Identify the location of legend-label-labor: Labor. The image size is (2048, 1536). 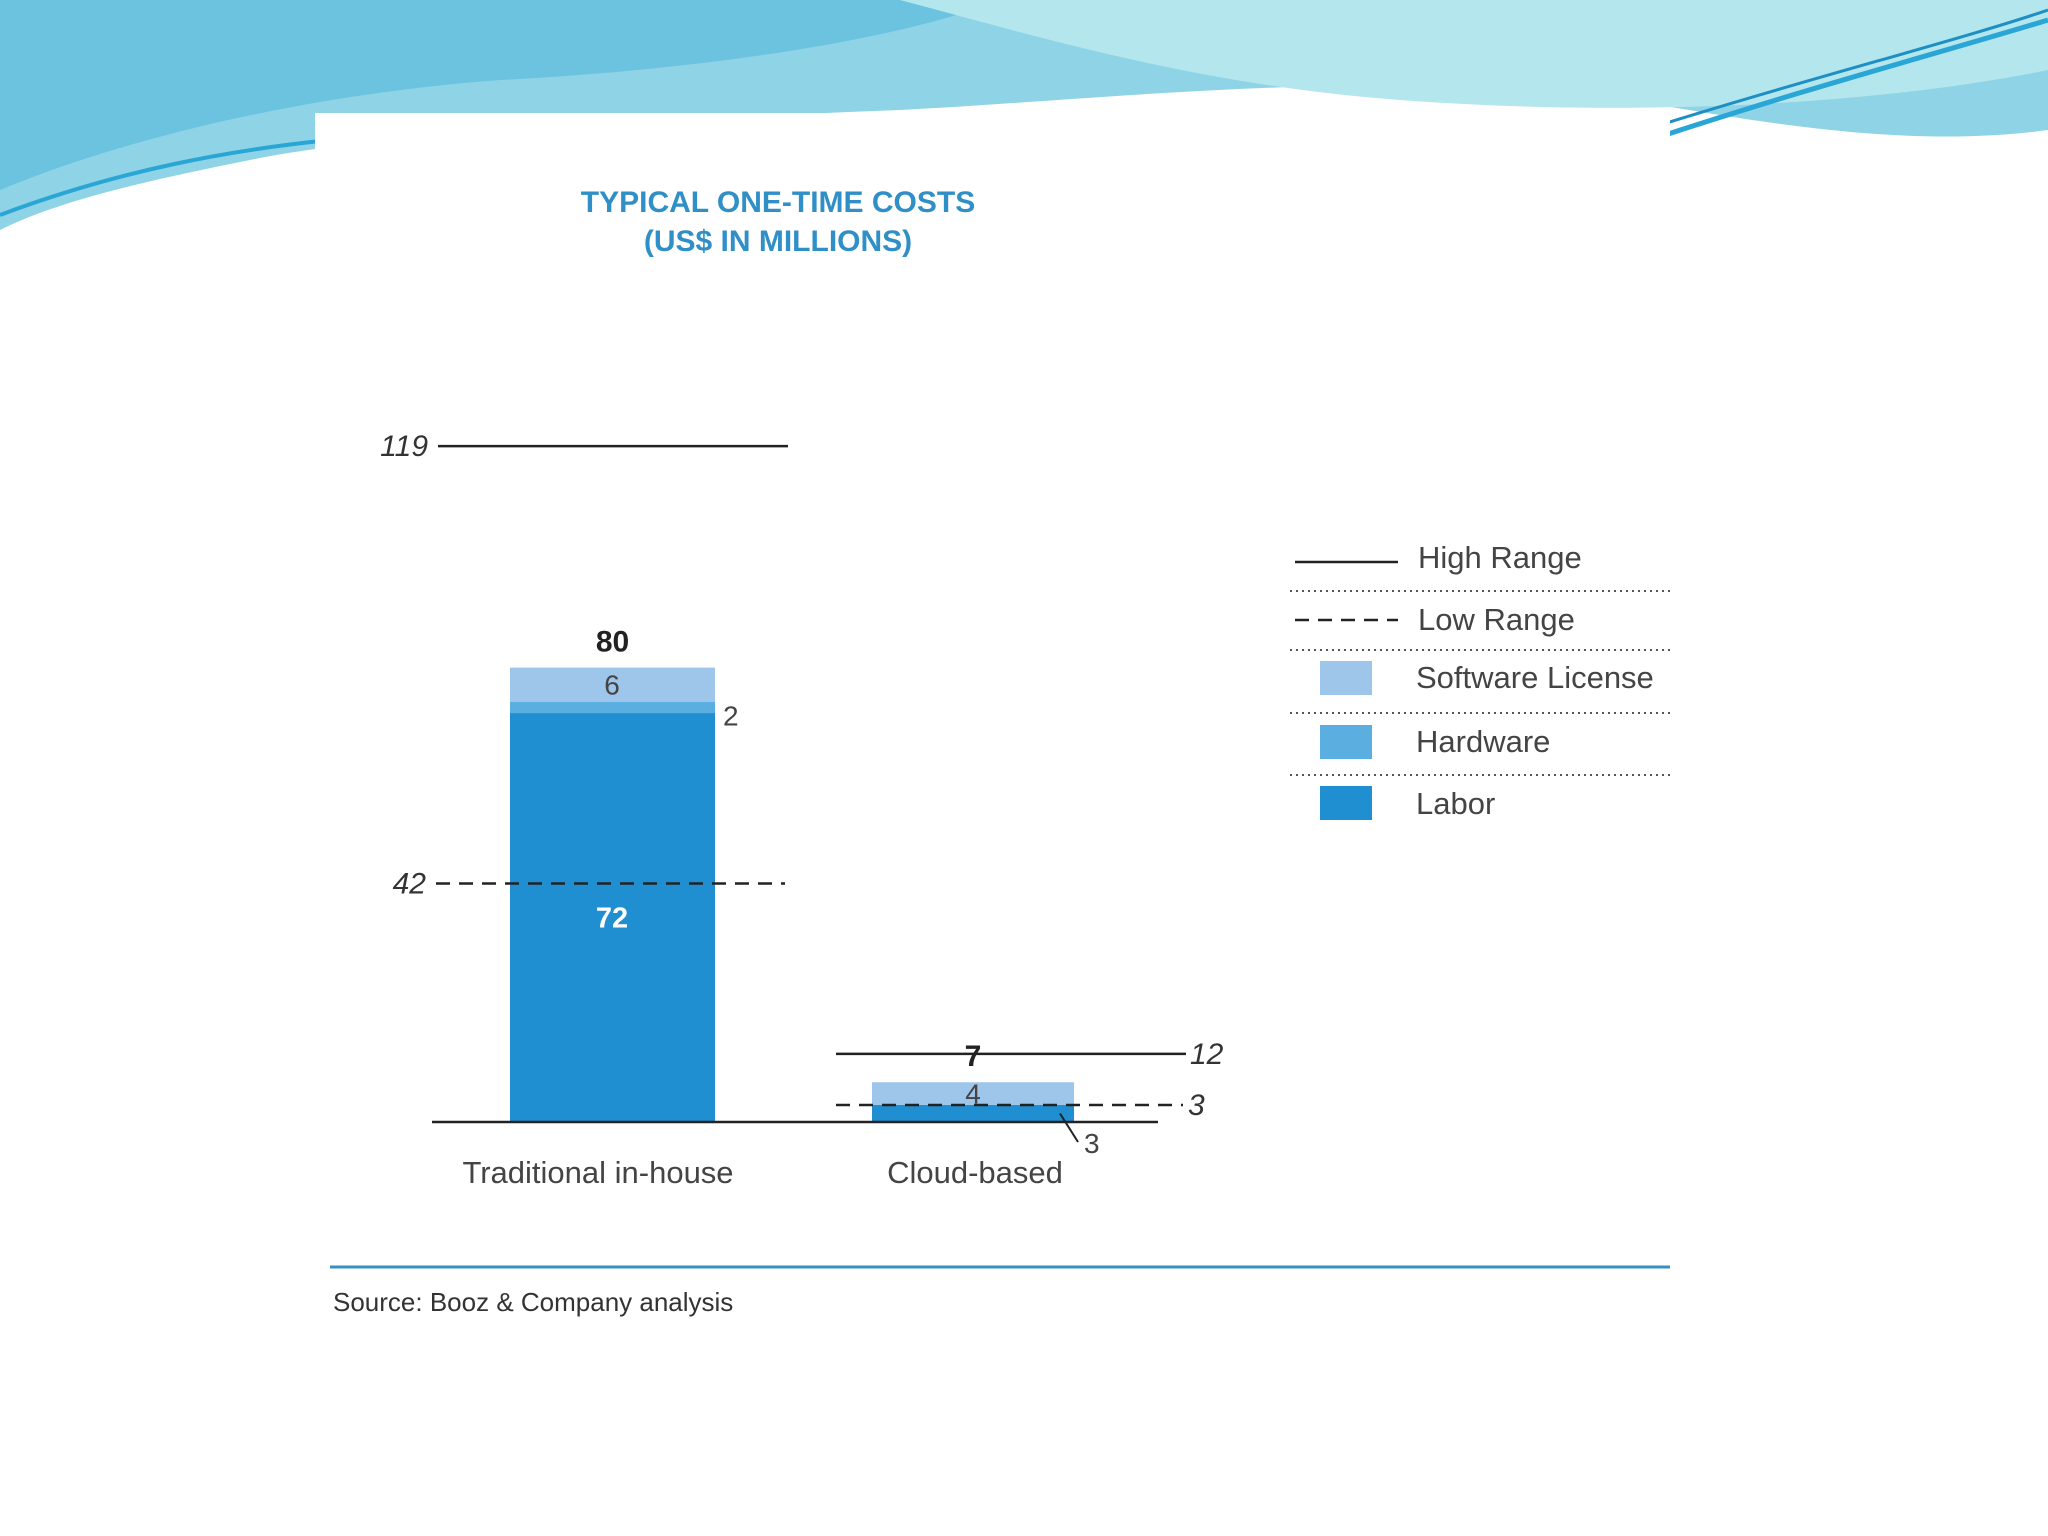
(1455, 803).